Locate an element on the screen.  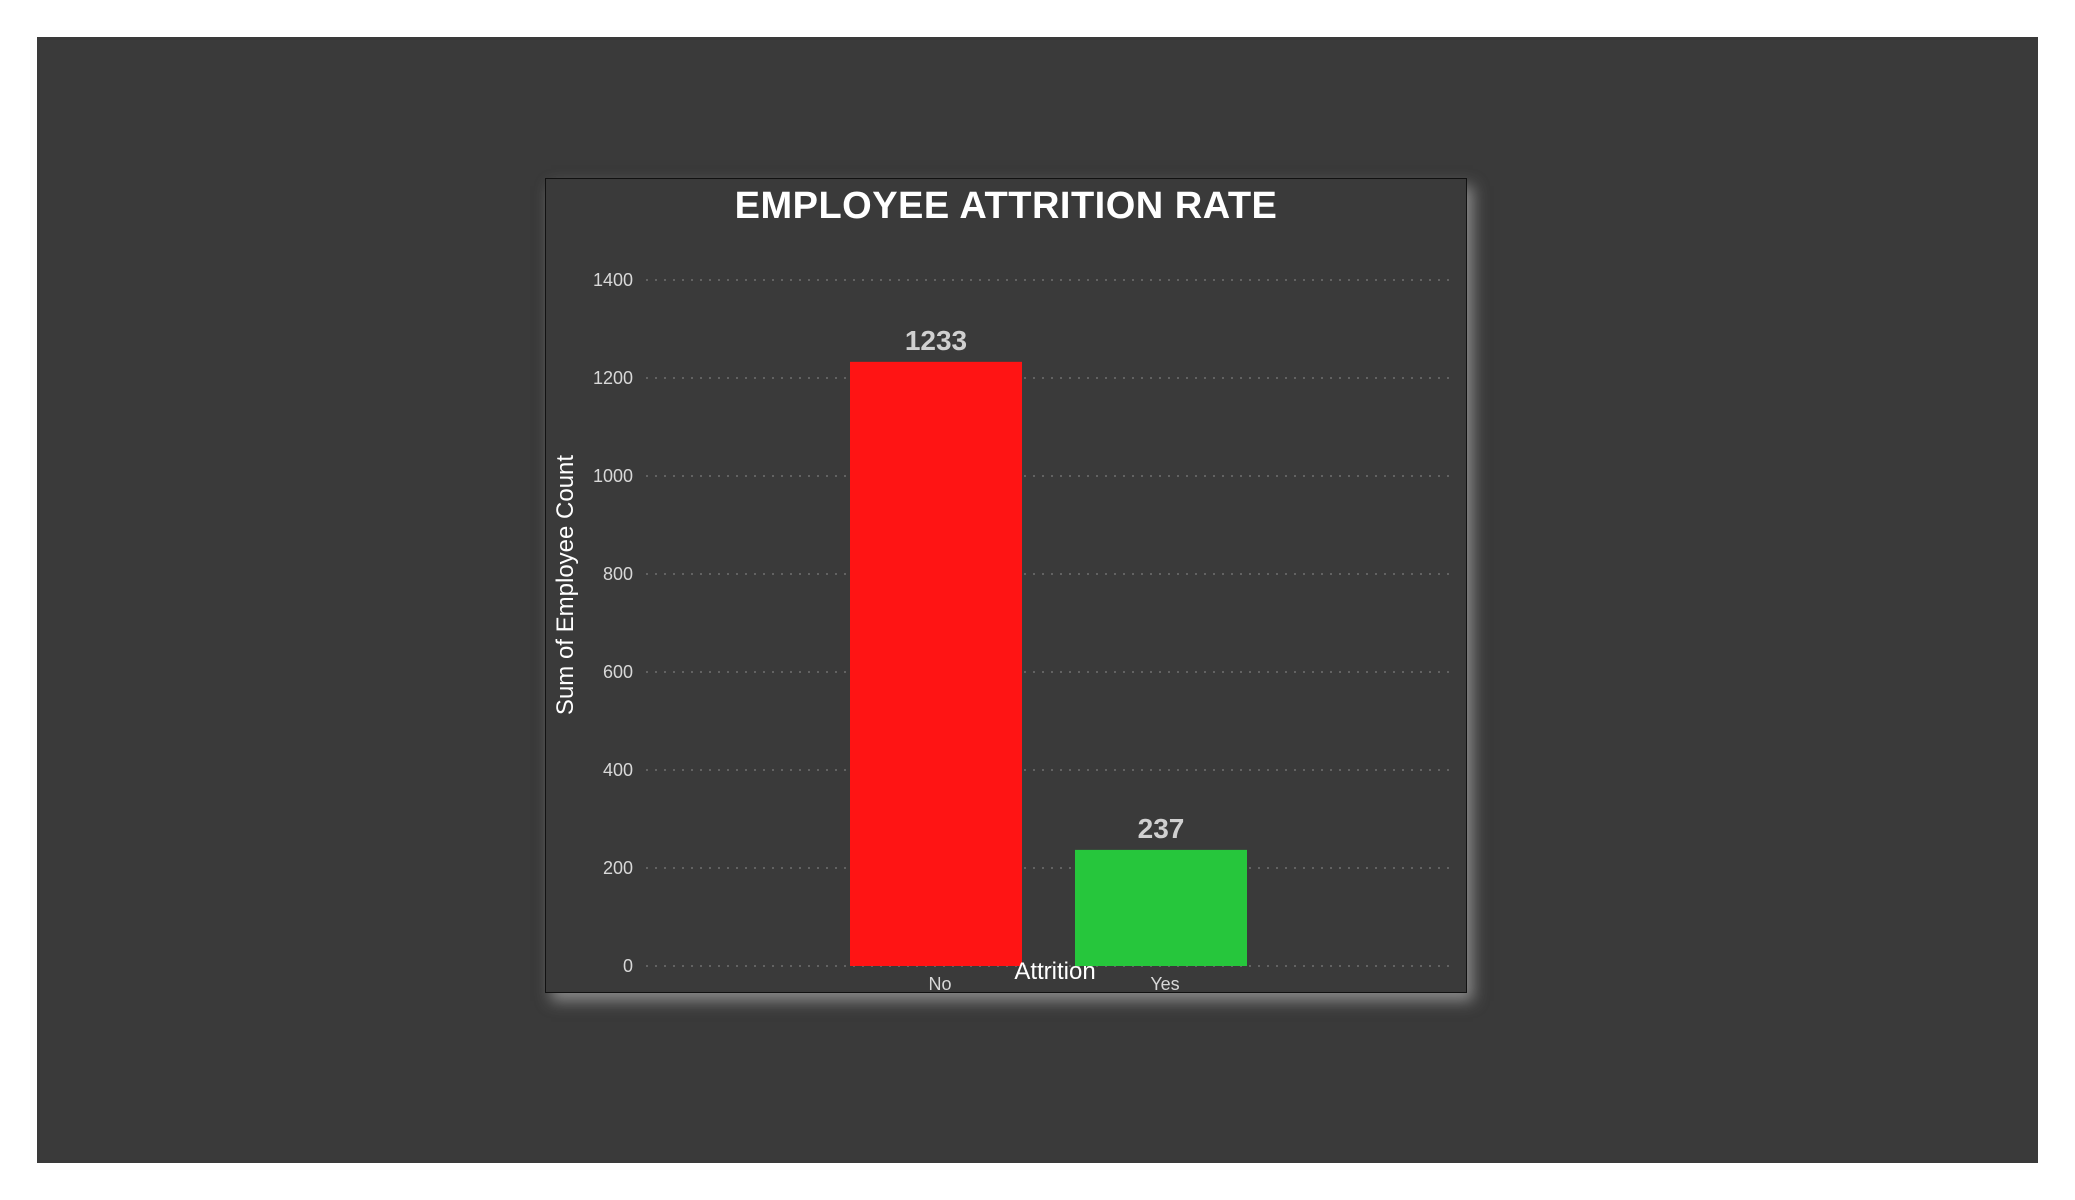
y-tick-label: 0 is located at coordinates (628, 966).